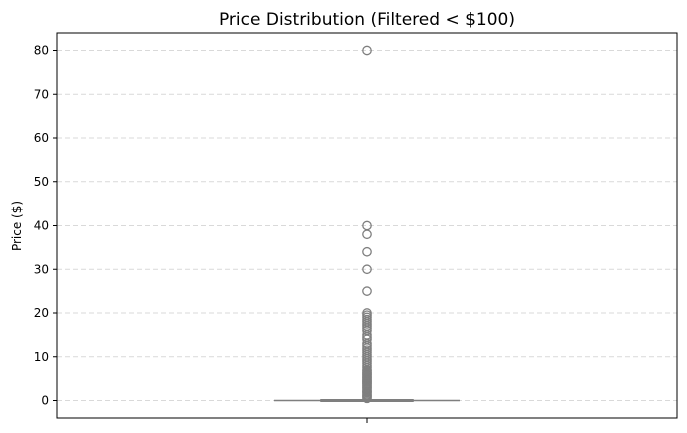  I want to click on y-axis-label: Price ($), so click(17, 226).